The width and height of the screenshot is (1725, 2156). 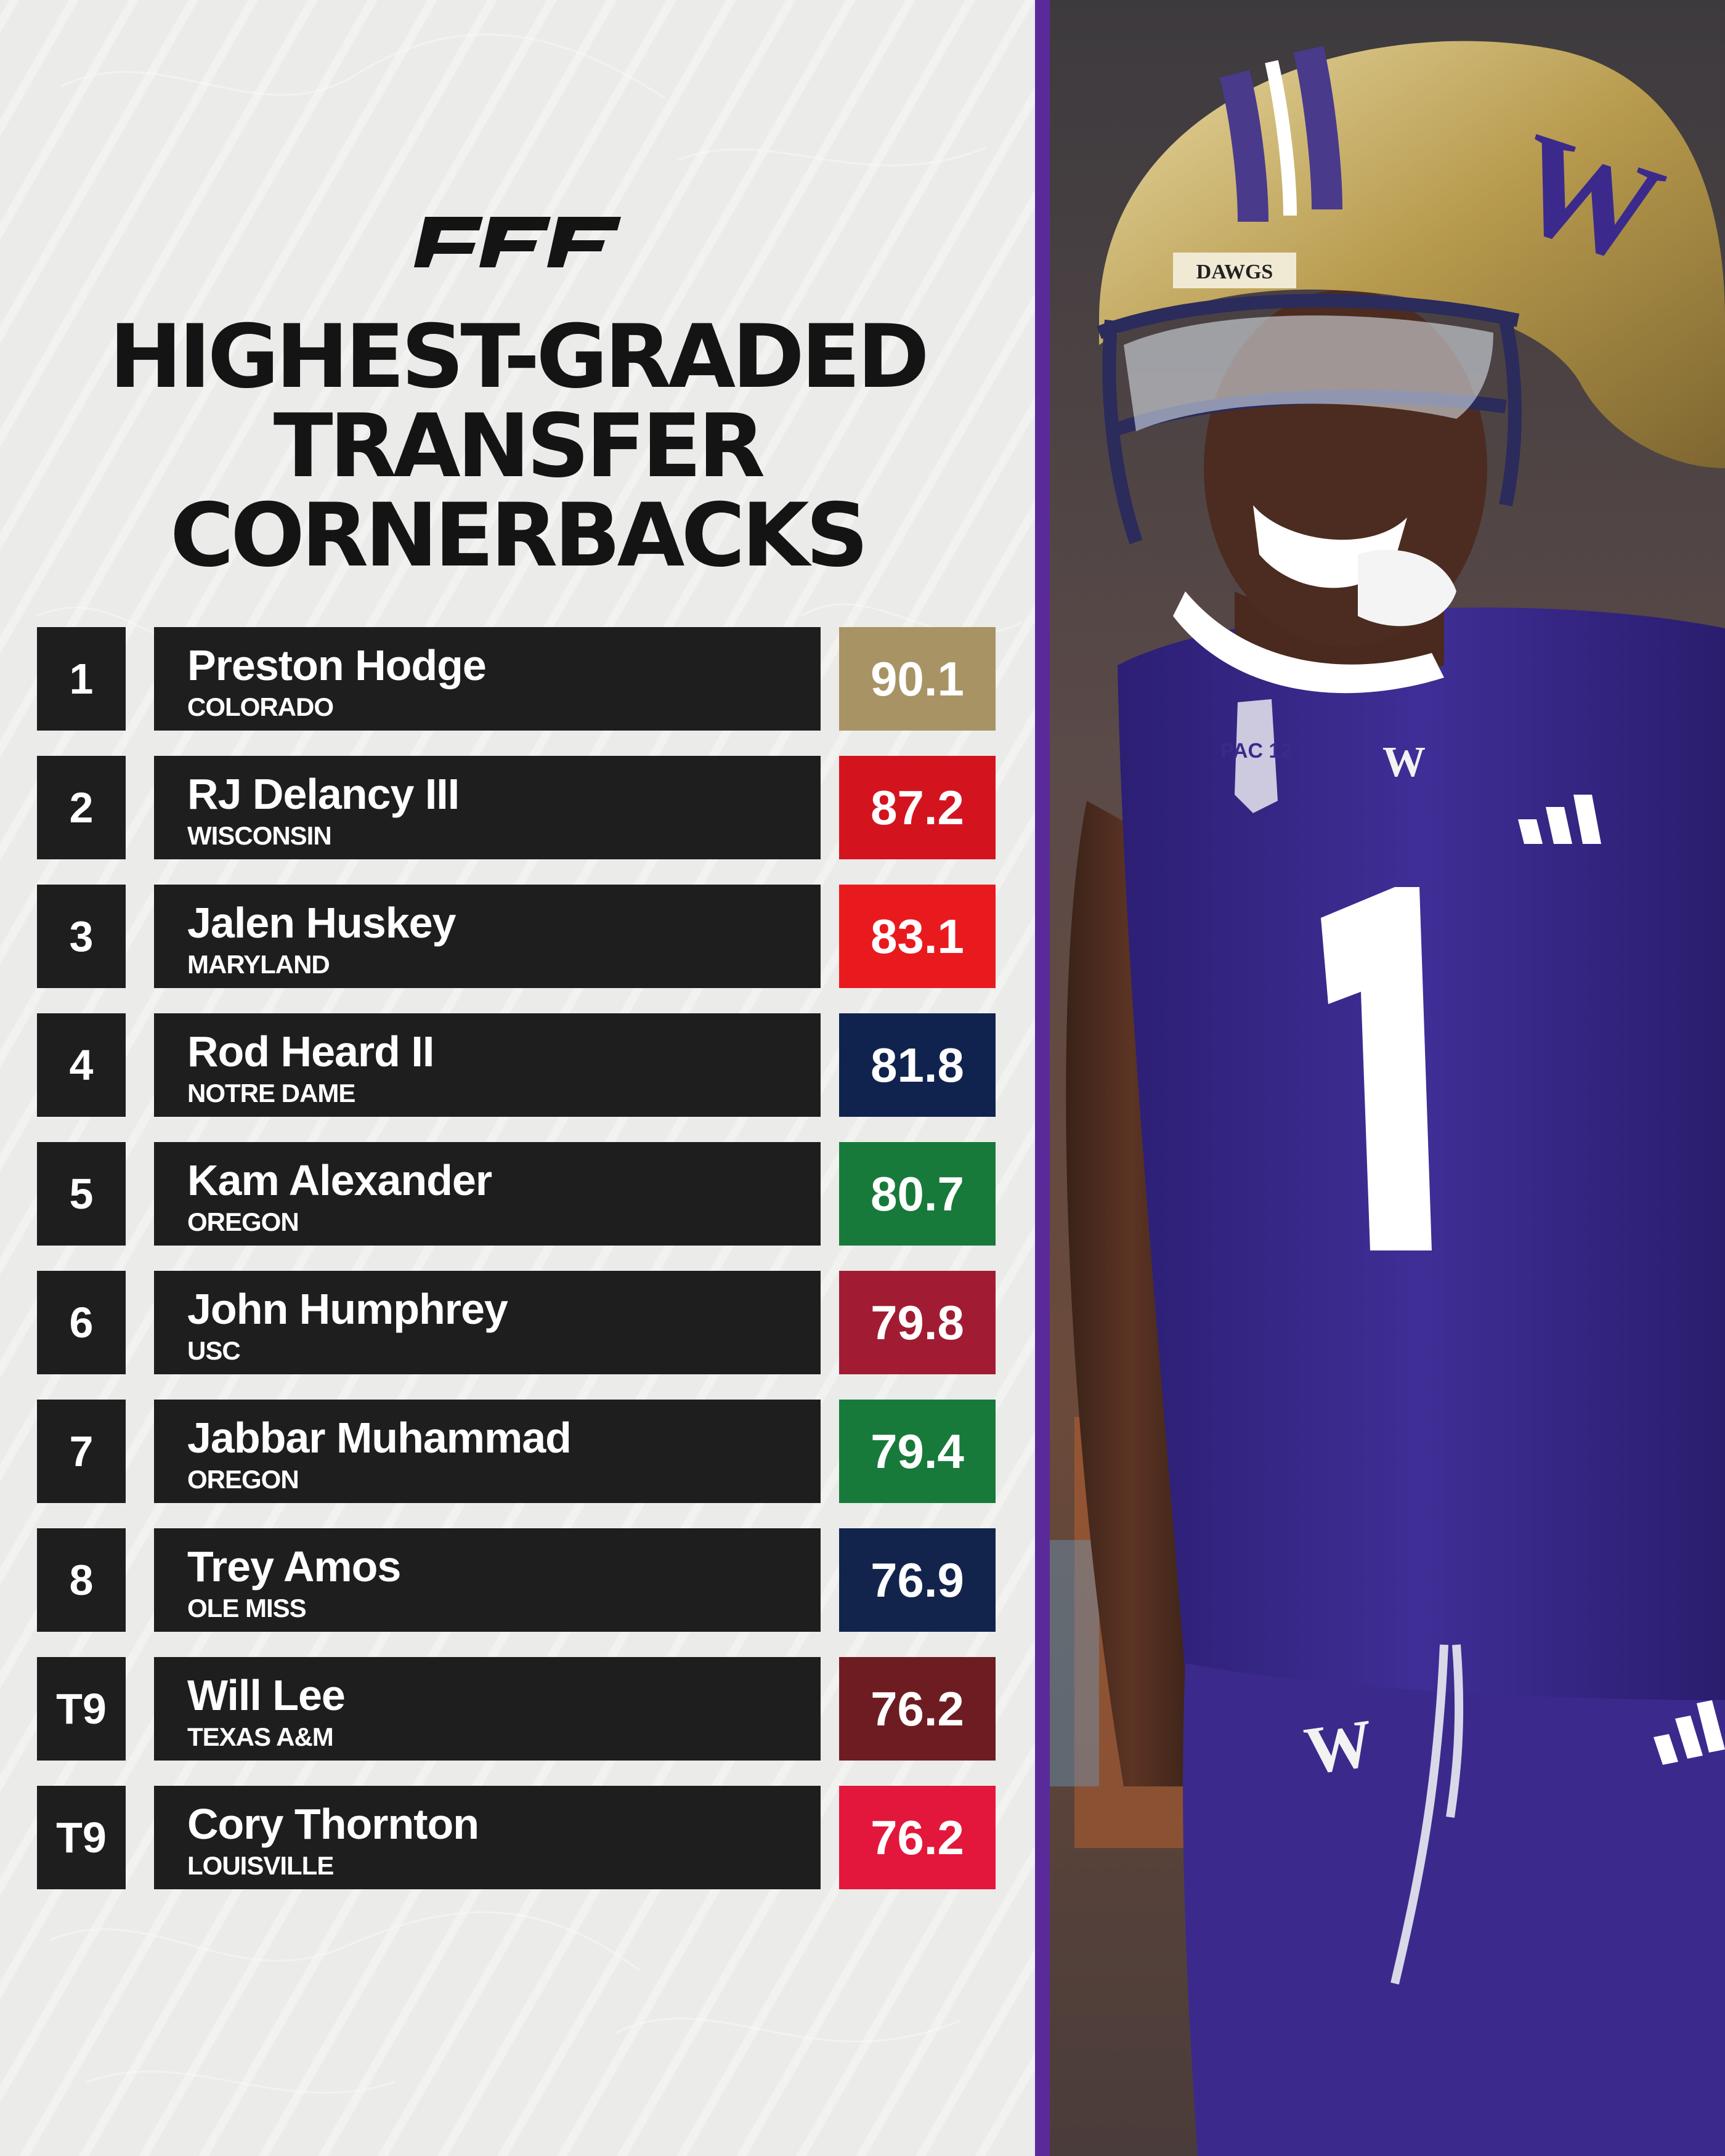 What do you see at coordinates (258, 964) in the screenshot?
I see `player-school: MARYLAND` at bounding box center [258, 964].